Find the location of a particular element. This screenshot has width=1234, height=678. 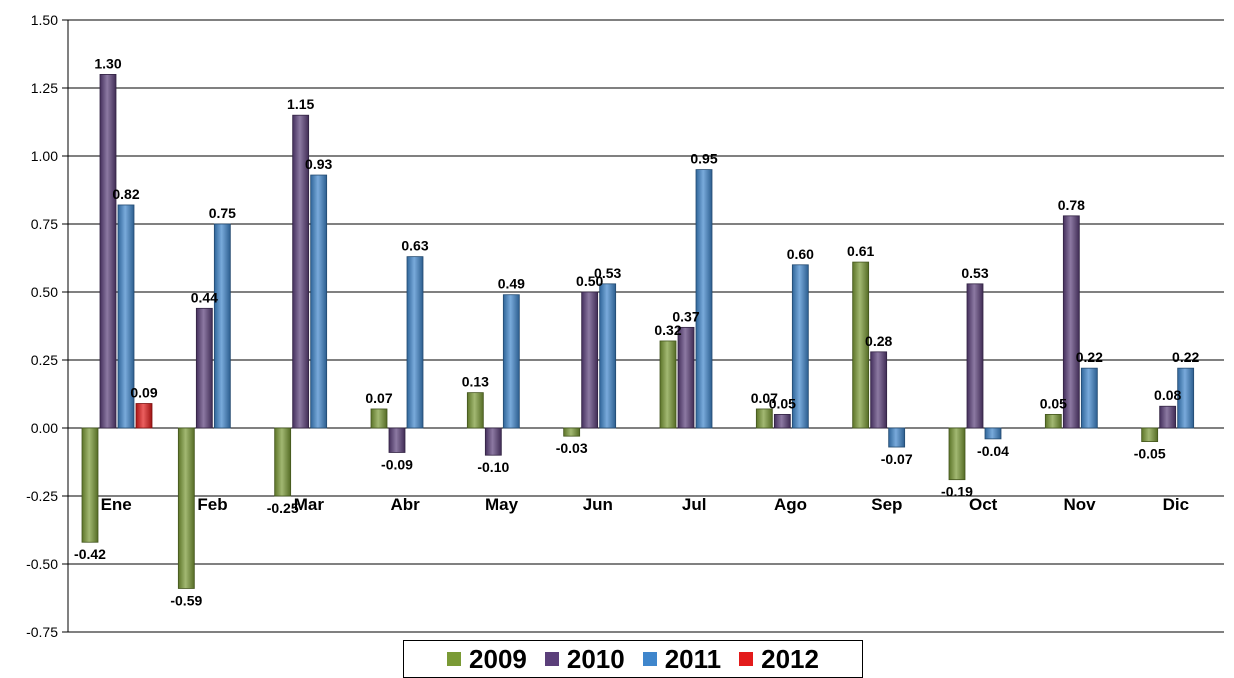

data-label: 0.08 is located at coordinates (1167, 395).